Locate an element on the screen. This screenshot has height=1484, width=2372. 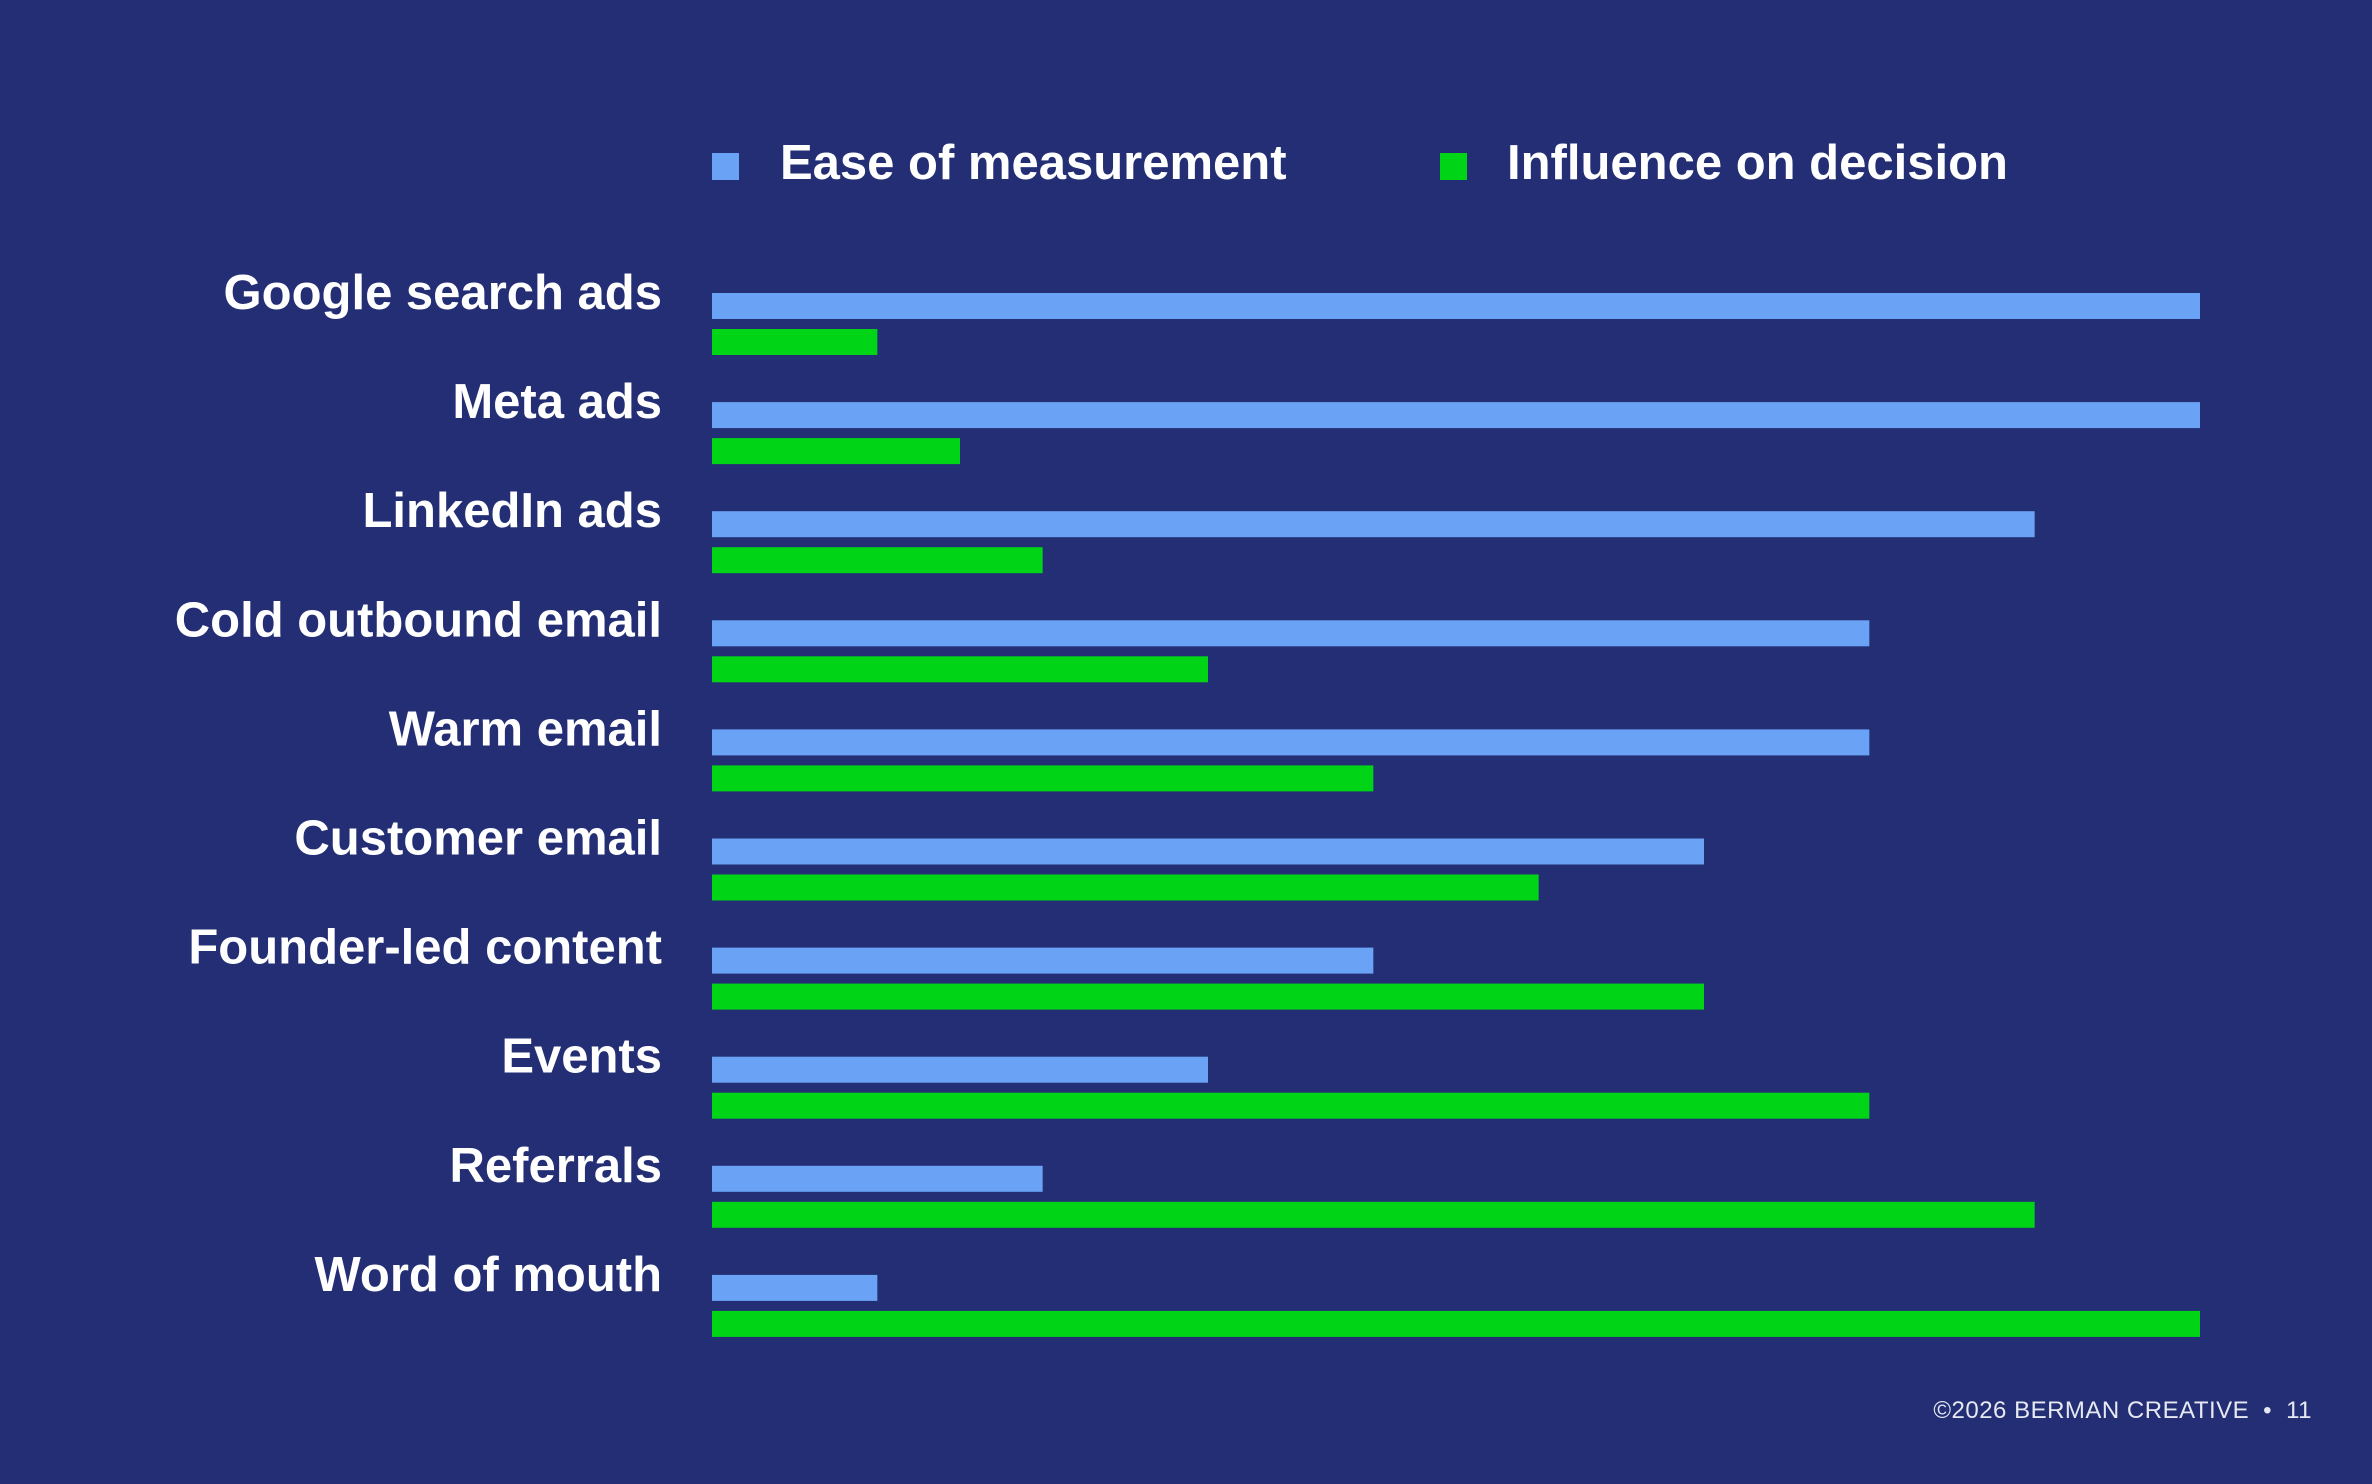
category-label: Customer email is located at coordinates (478, 839).